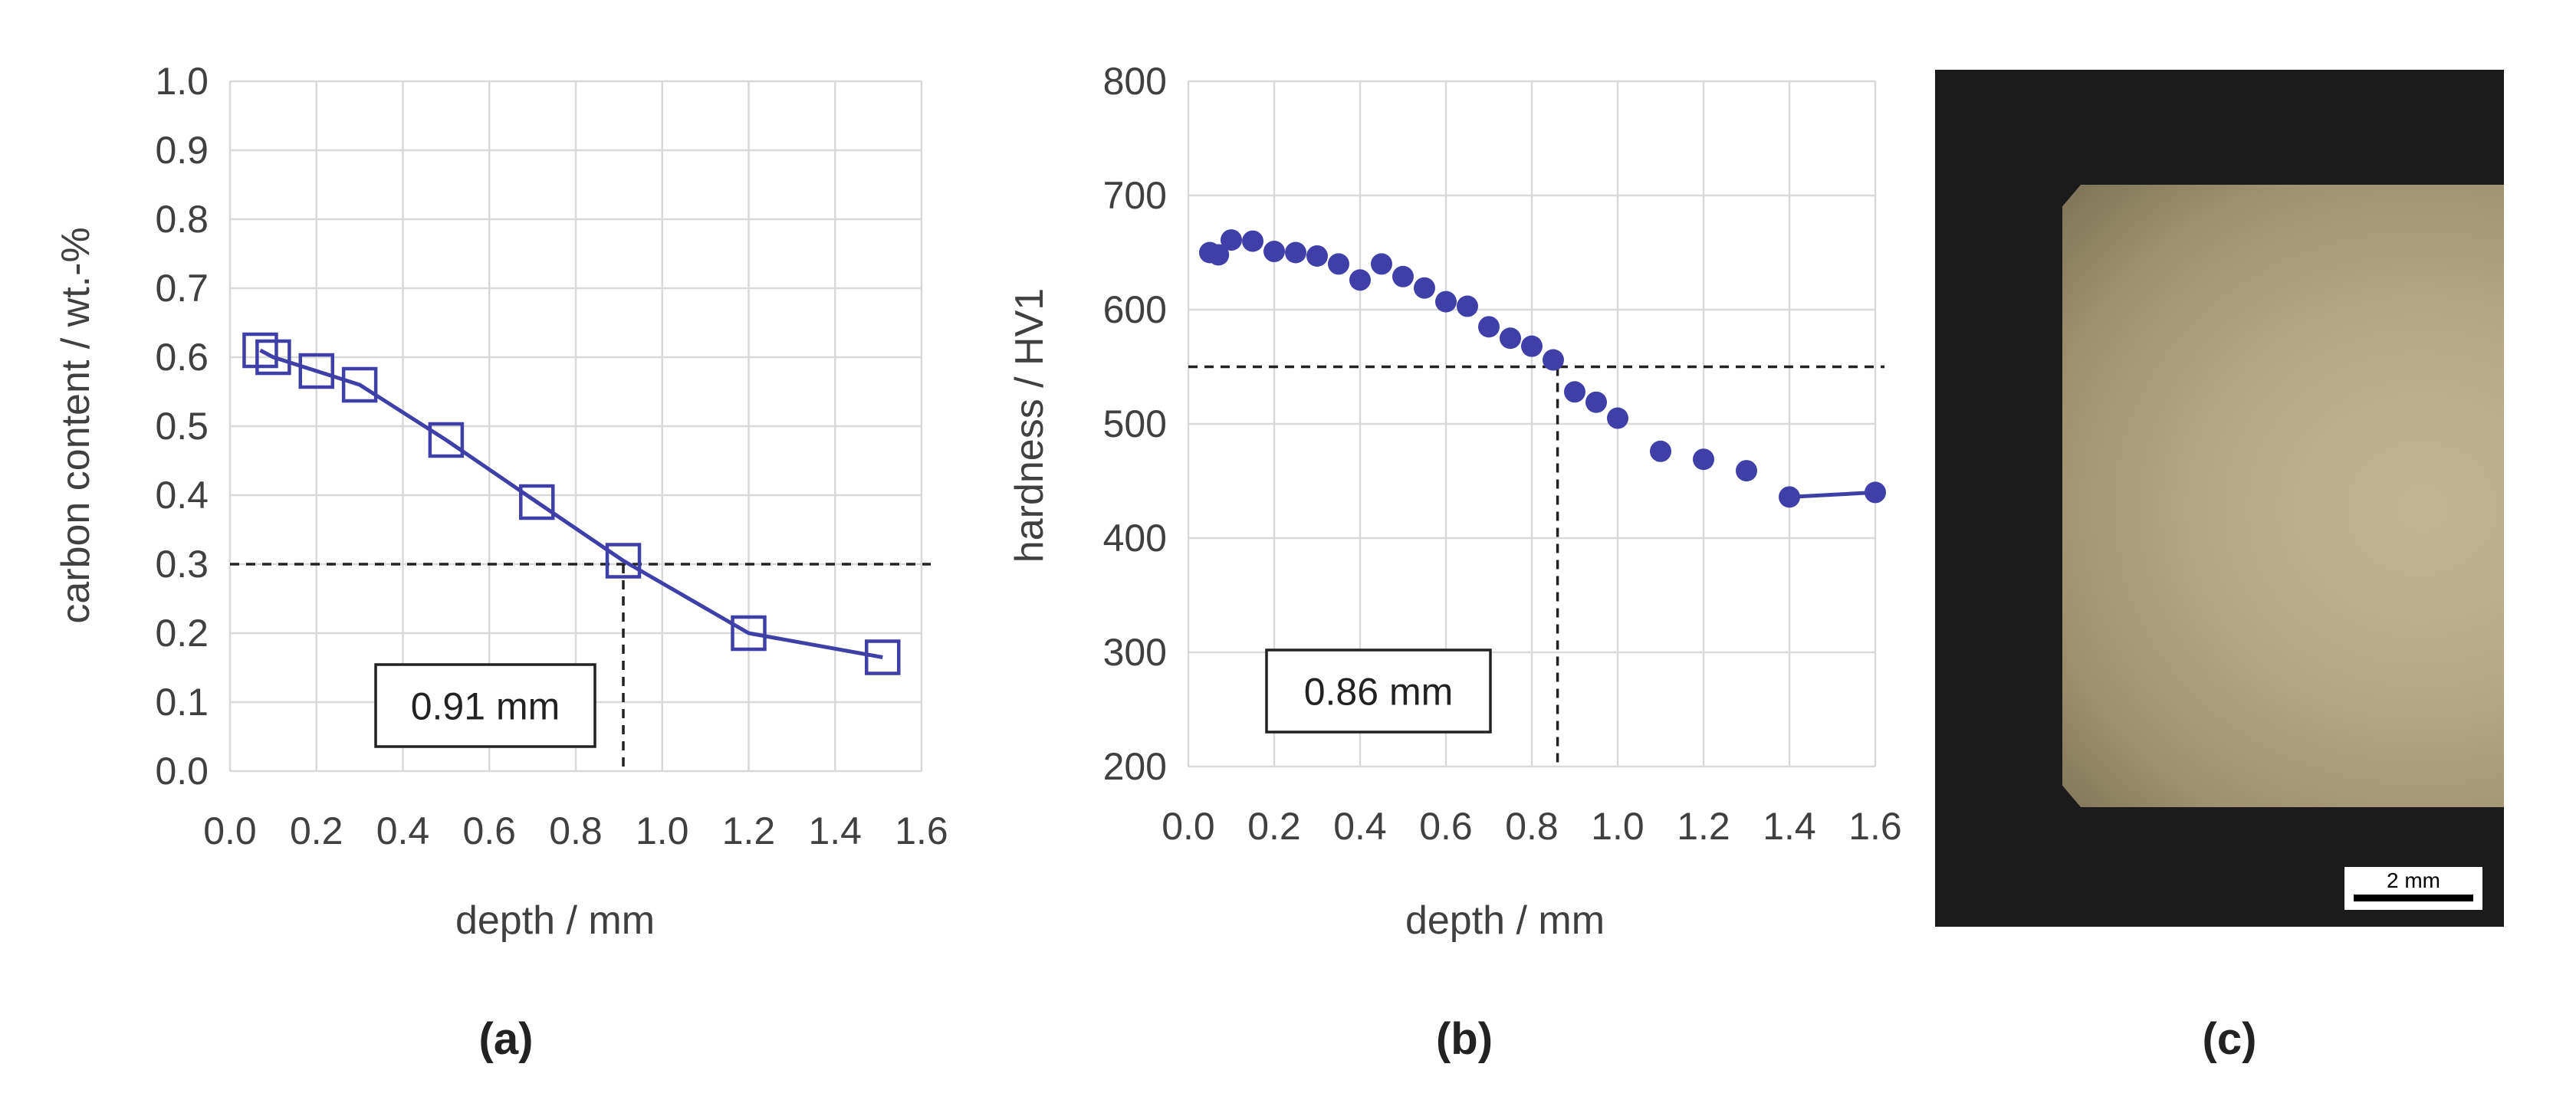  I want to click on chart-a-y-tick-label: 0.8, so click(182, 219).